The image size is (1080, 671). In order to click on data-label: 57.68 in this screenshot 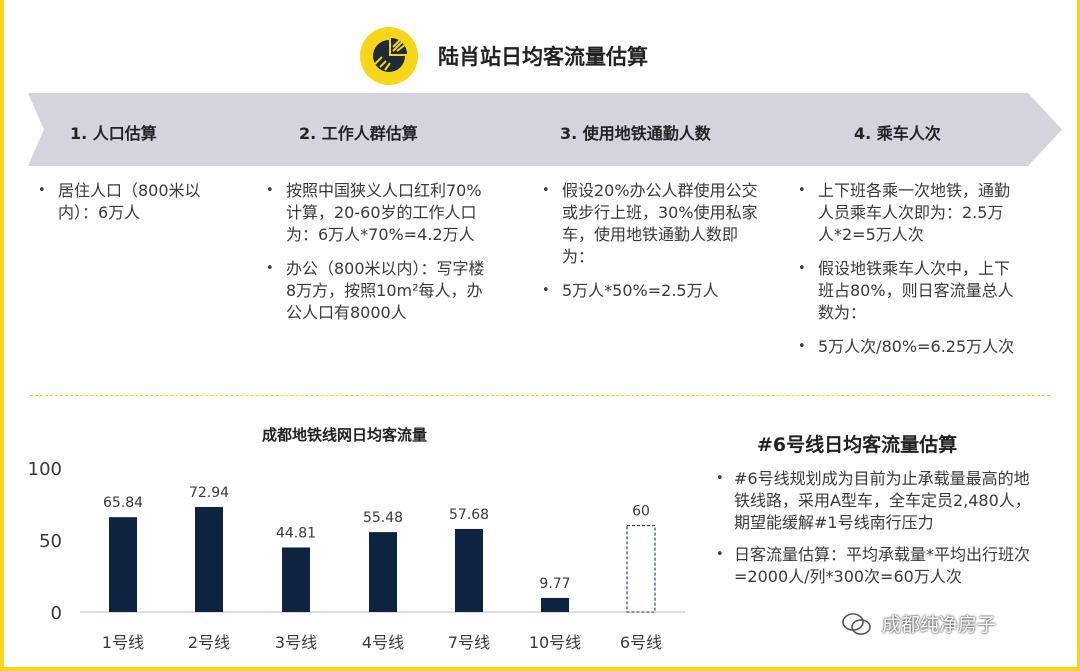, I will do `click(469, 515)`.